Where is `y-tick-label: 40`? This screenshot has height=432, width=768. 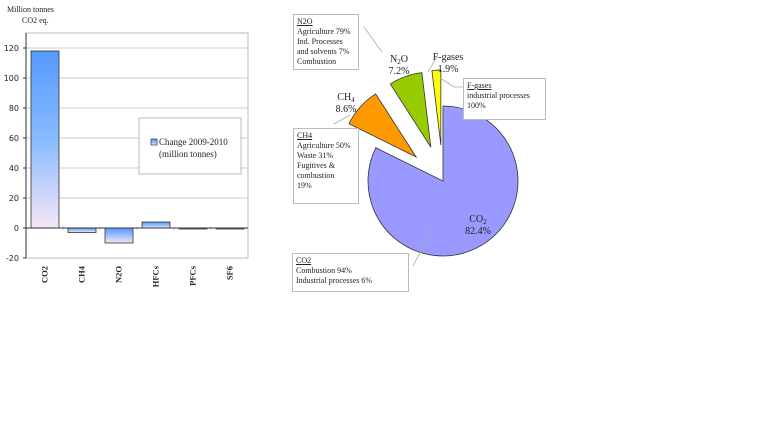
y-tick-label: 40 is located at coordinates (14, 168).